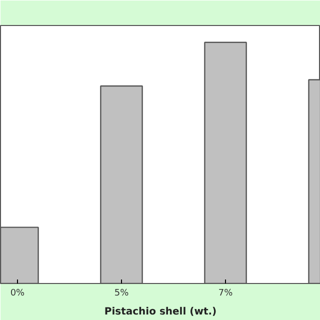 This screenshot has width=320, height=320. Describe the element at coordinates (226, 293) in the screenshot. I see `x-tick-label: 7%` at that location.